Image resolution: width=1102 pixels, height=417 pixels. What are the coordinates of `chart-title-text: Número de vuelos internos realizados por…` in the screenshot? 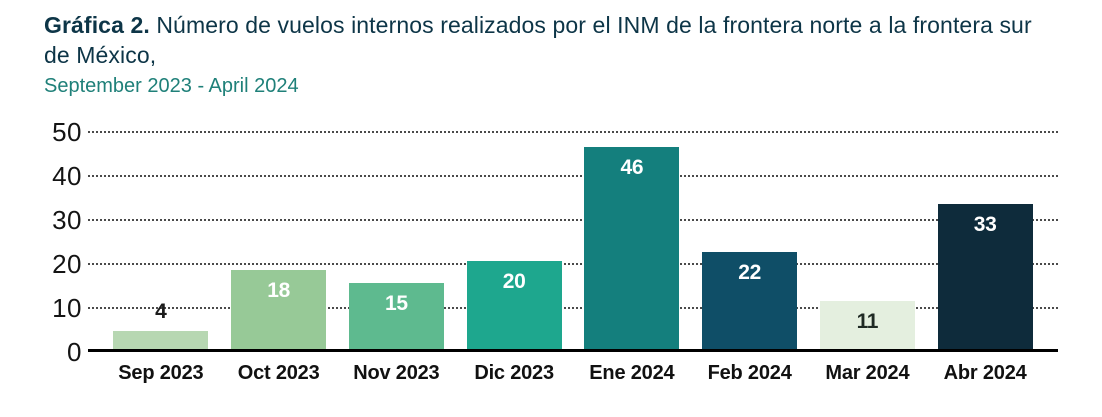 It's located at (538, 40).